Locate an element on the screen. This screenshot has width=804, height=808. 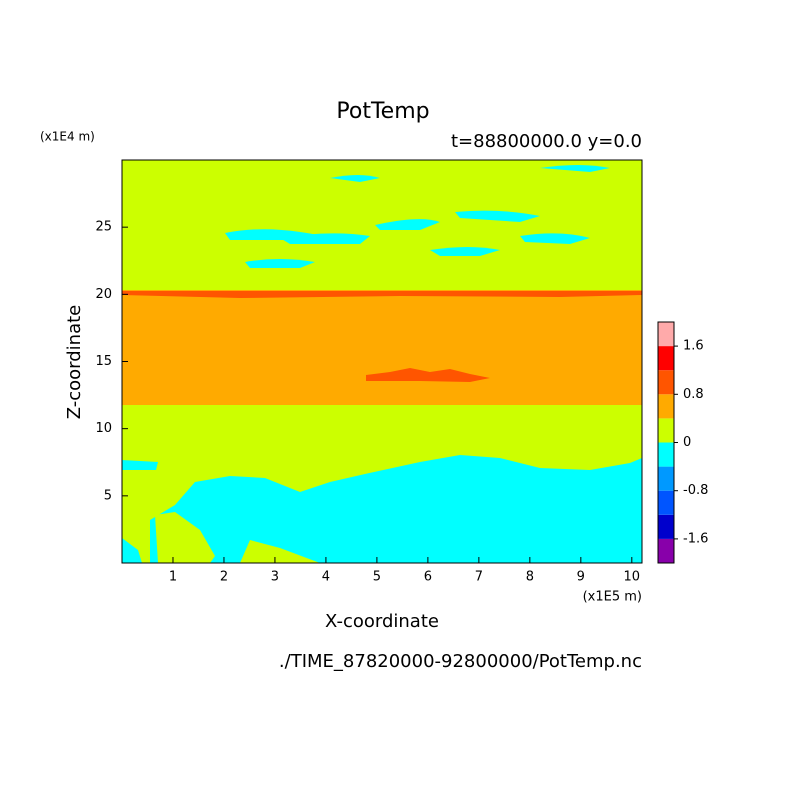
y-tick-label: 15 is located at coordinates (103, 361).